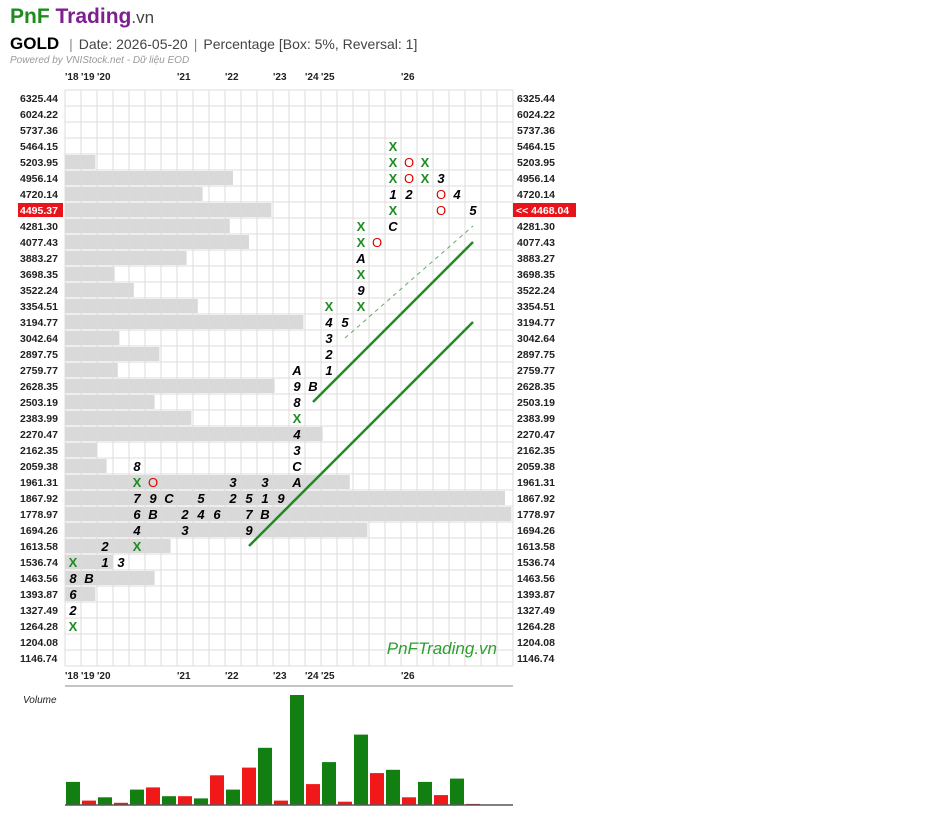 The height and width of the screenshot is (826, 930). Describe the element at coordinates (409, 162) in the screenshot. I see `o-box: O` at that location.